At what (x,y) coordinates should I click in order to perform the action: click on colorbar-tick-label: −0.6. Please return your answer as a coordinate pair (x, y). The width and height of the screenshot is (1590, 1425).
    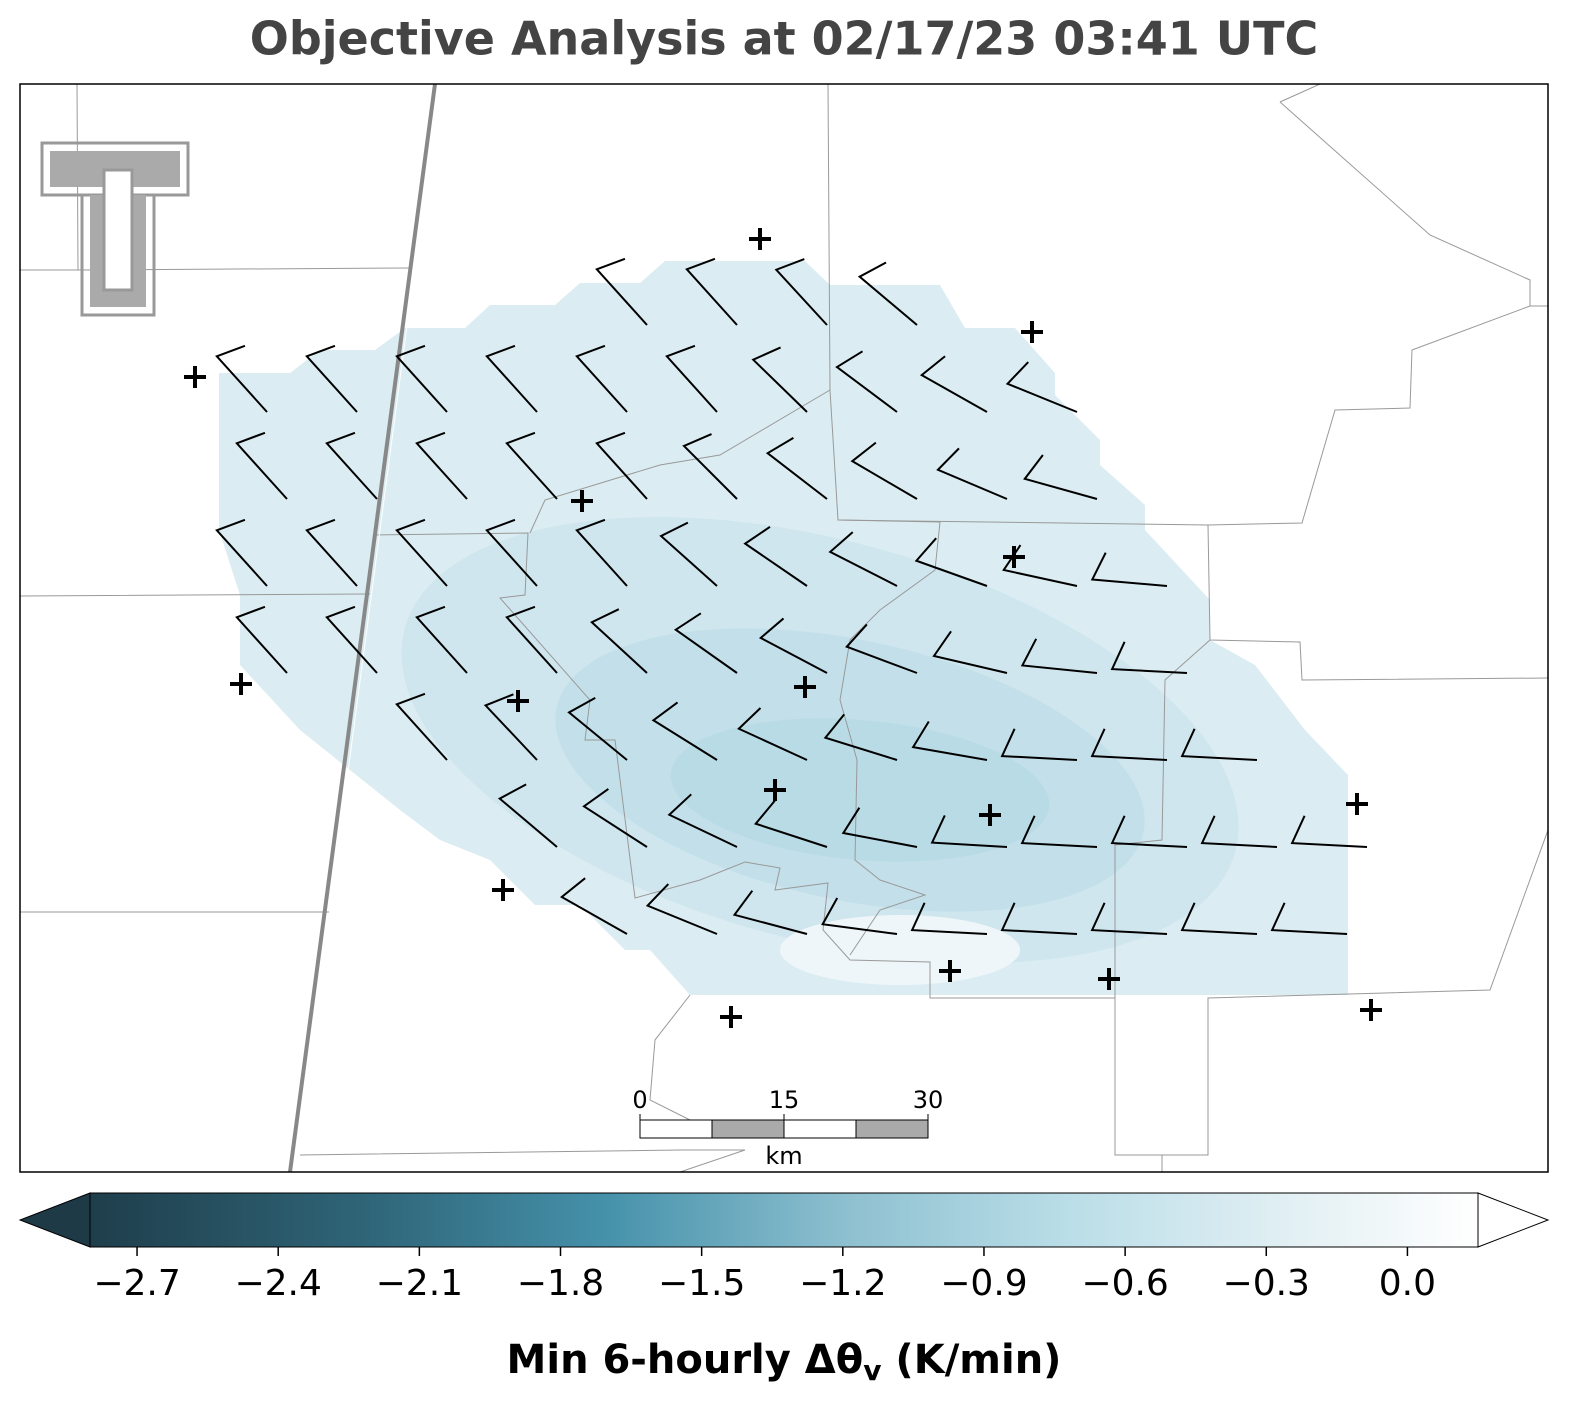
    Looking at the image, I should click on (1124, 1283).